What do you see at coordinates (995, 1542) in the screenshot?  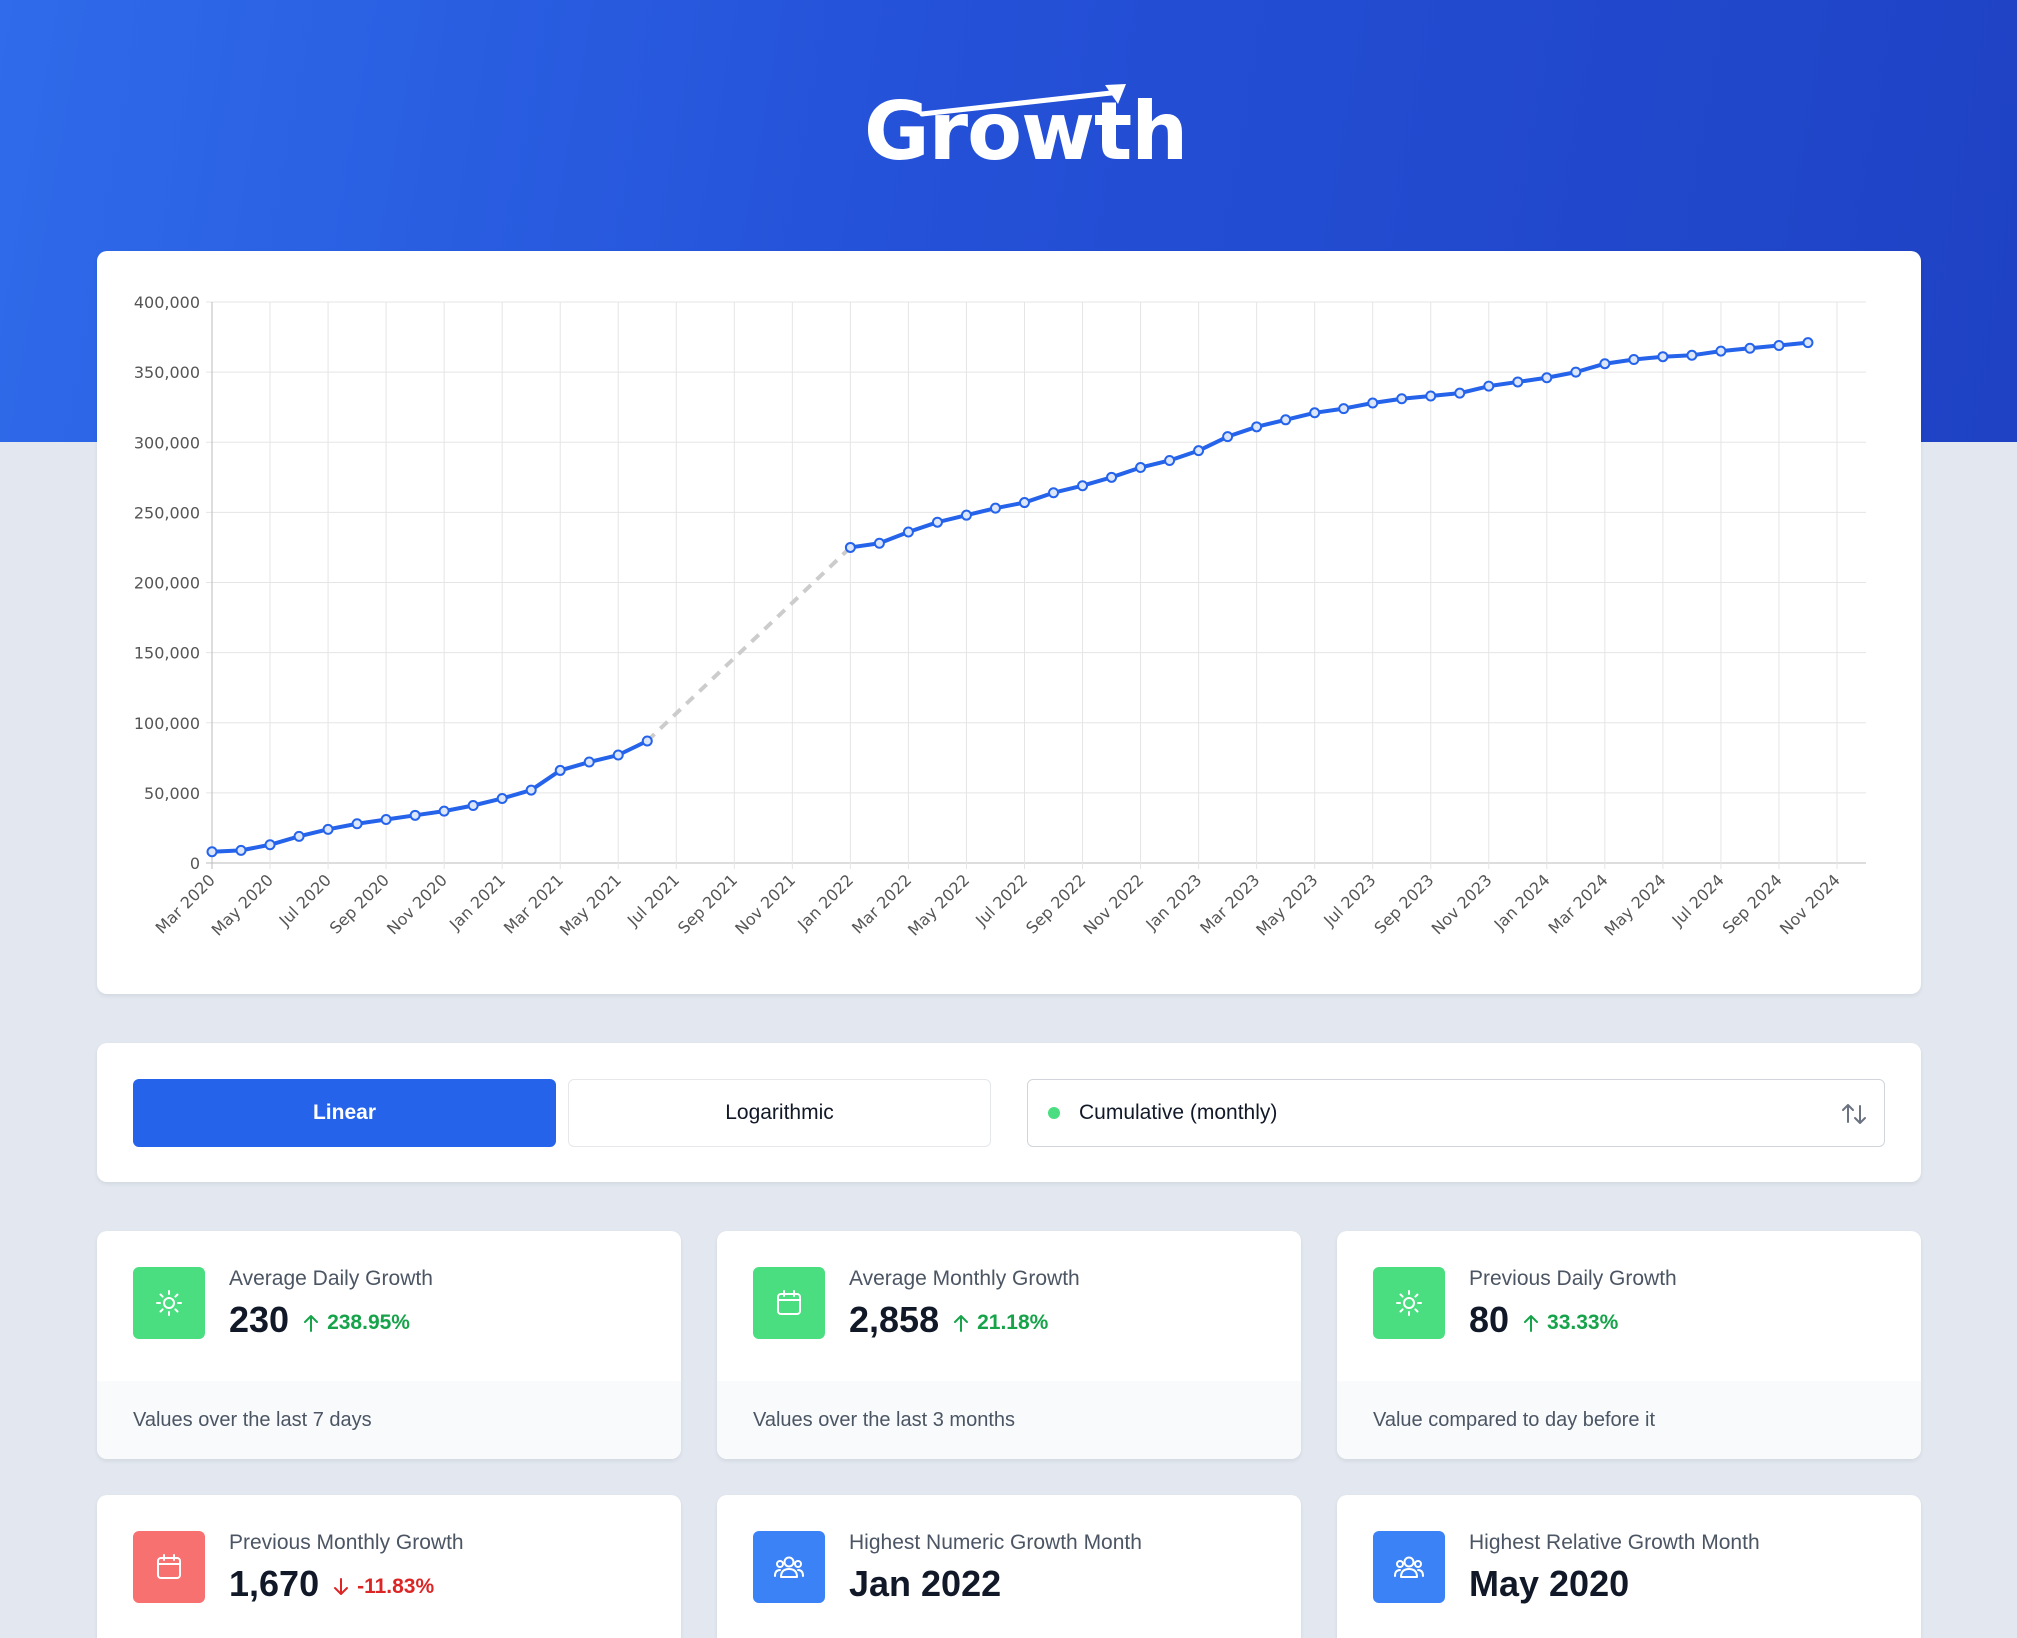 I see `stat-label: Highest Numeric Growth Month` at bounding box center [995, 1542].